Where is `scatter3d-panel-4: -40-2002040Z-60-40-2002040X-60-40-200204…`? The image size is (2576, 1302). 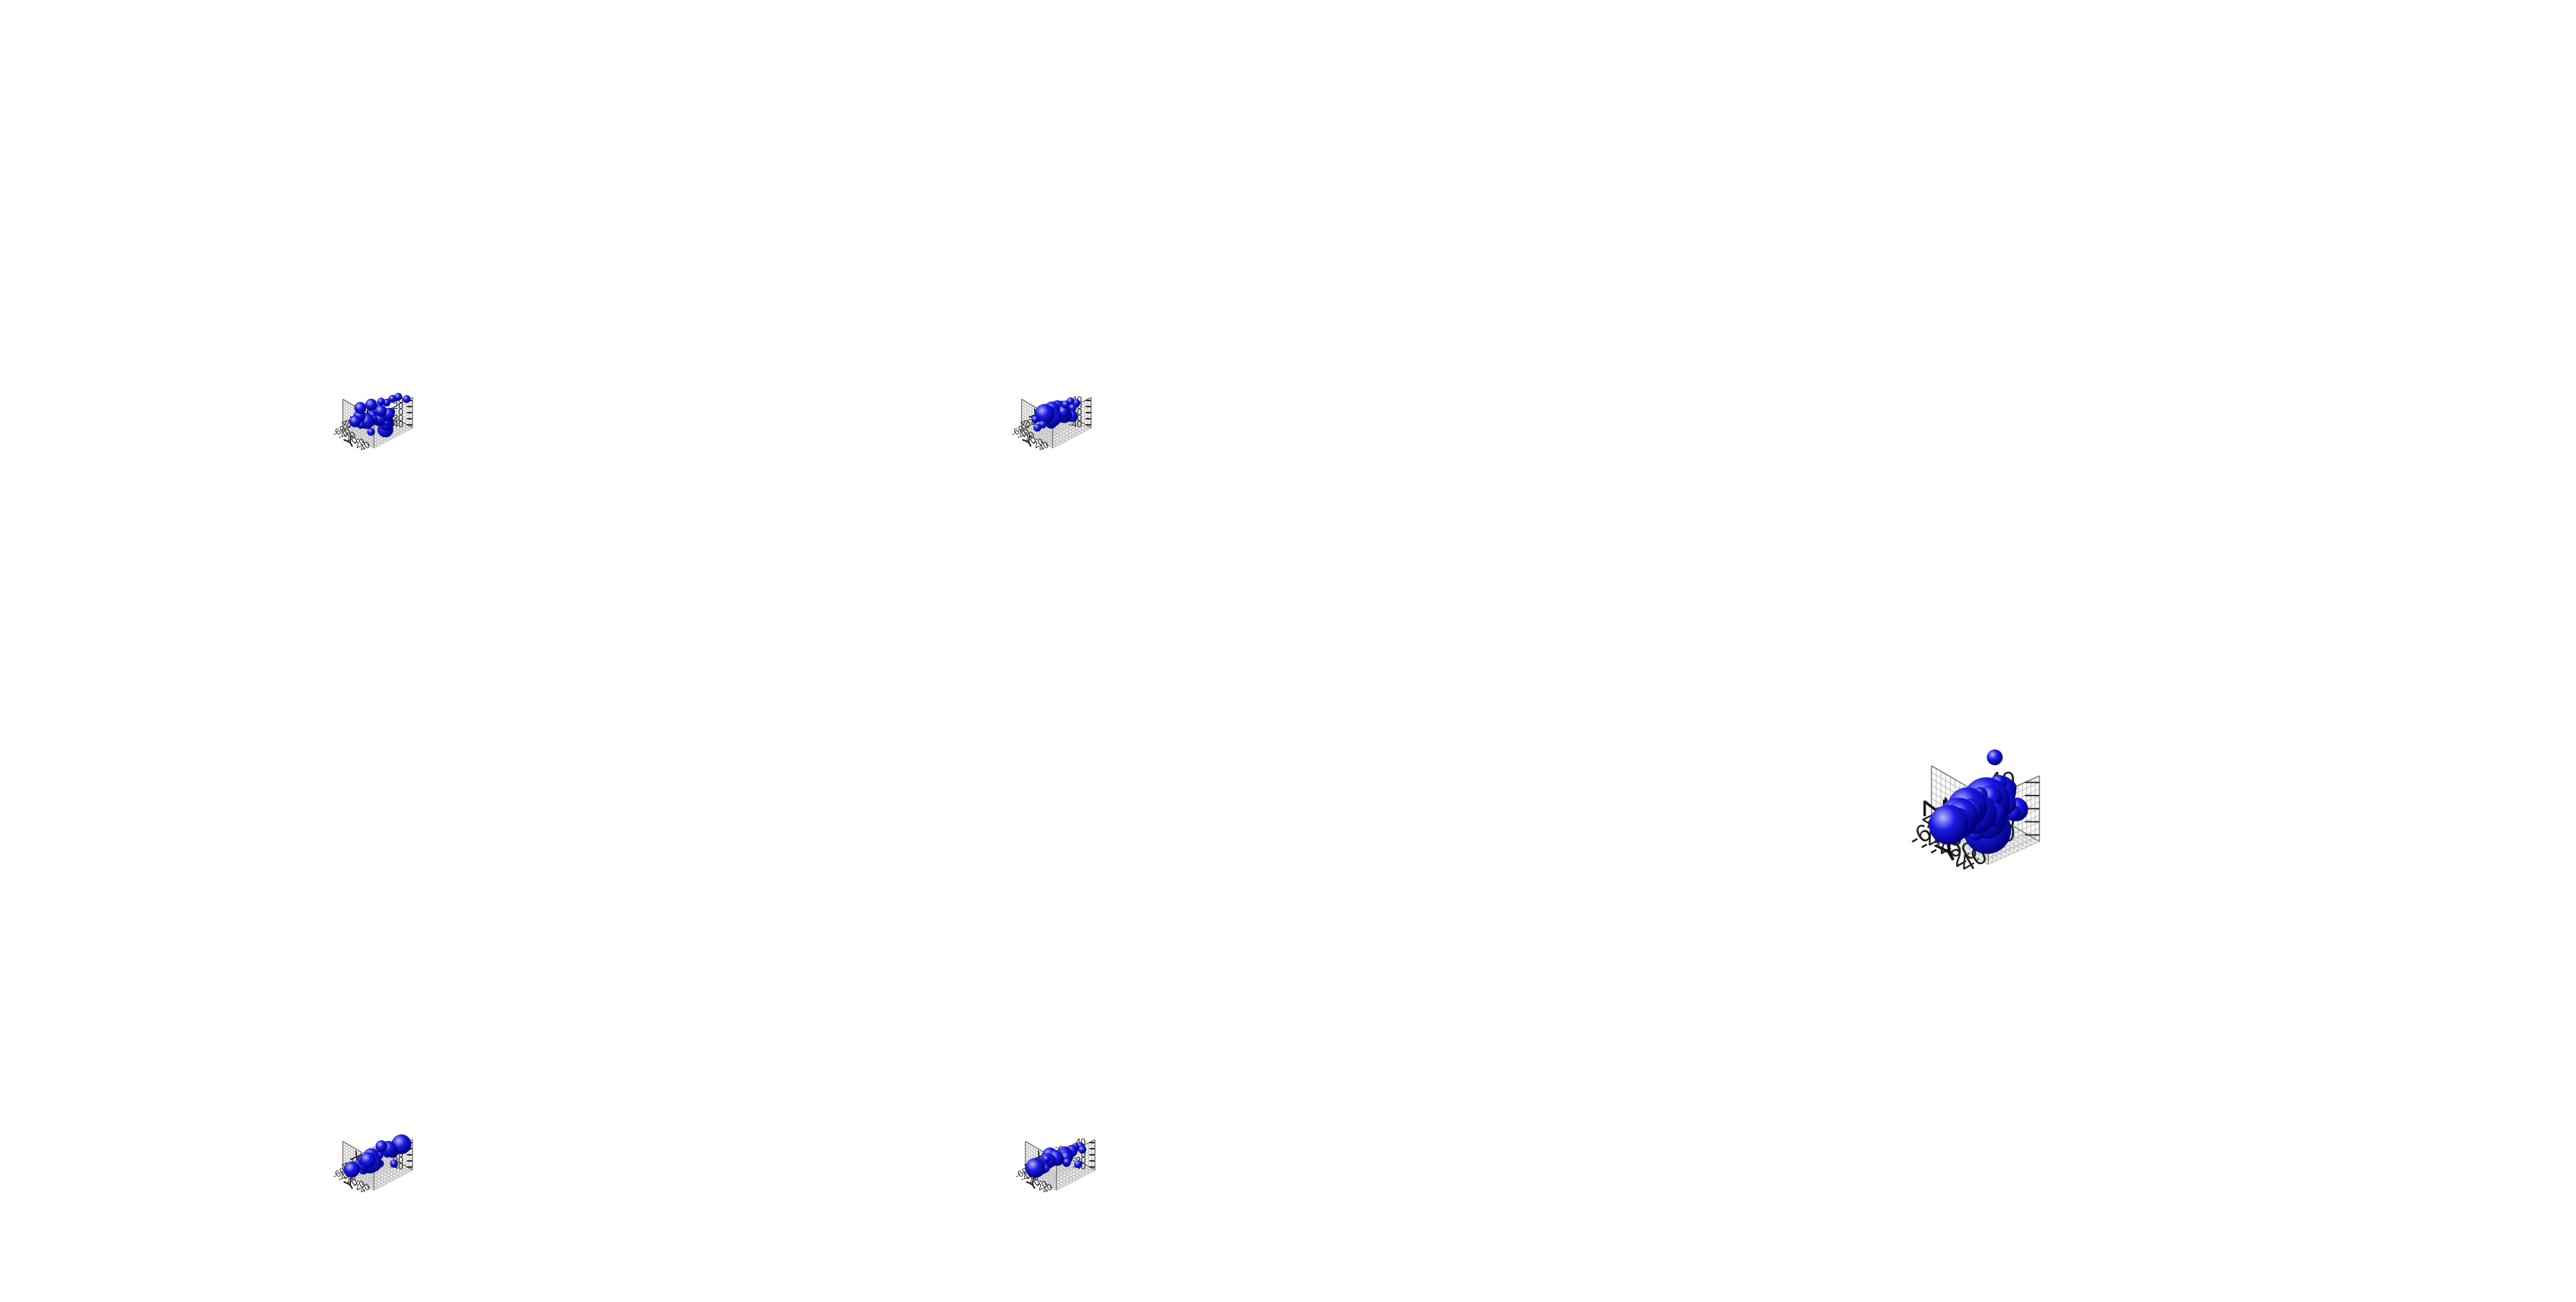 scatter3d-panel-4: -40-2002040Z-60-40-2002040X-60-40-200204… is located at coordinates (1054, 1166).